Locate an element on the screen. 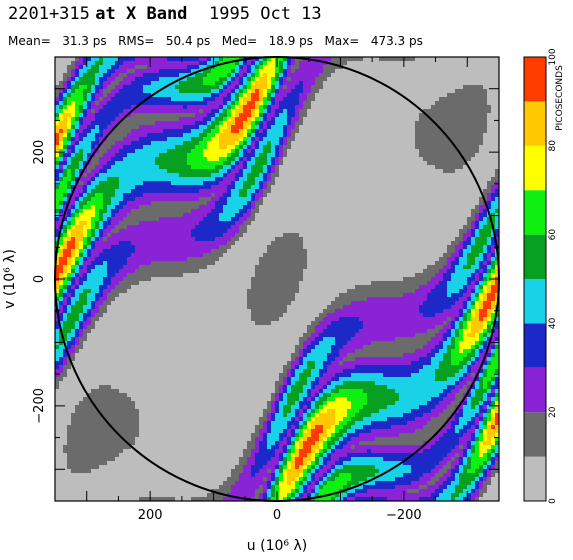 This screenshot has height=560, width=573. stat-max-value: 473.3 ps is located at coordinates (396, 41).